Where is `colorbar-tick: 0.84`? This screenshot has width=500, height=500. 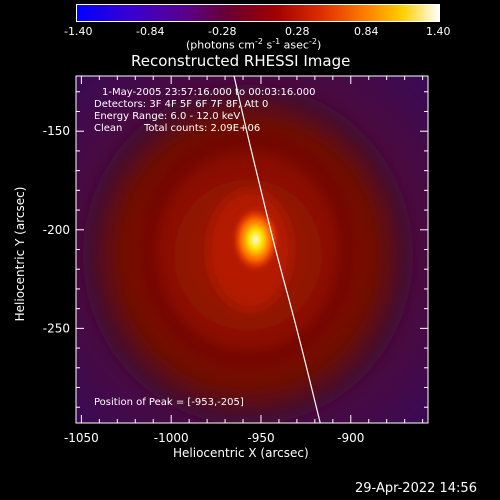 colorbar-tick: 0.84 is located at coordinates (366, 31).